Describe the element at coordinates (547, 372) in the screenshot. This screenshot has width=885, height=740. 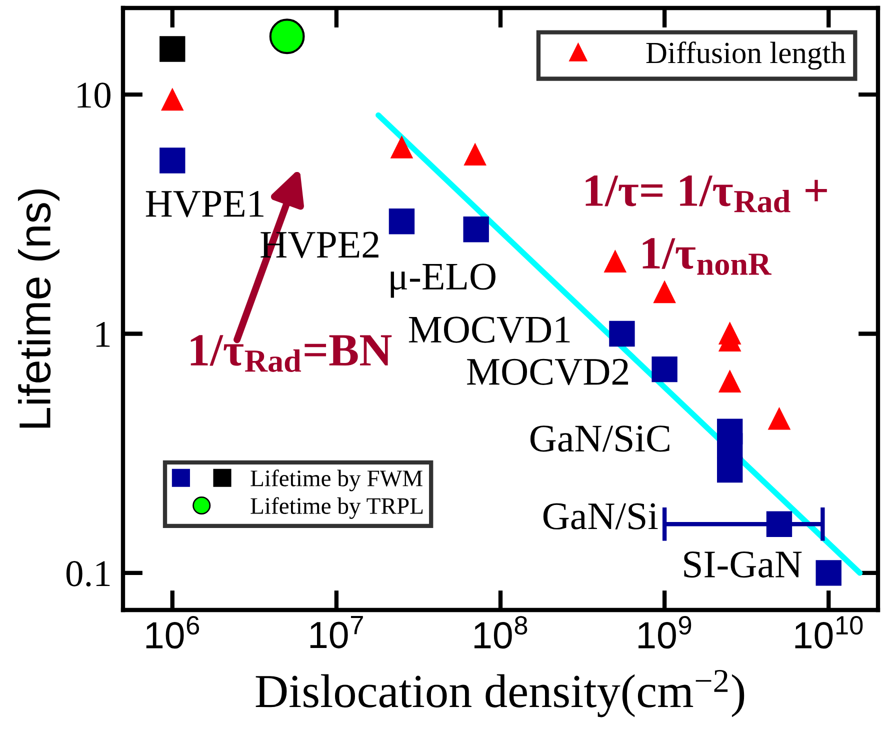
I see `annotation: MOCVD2` at that location.